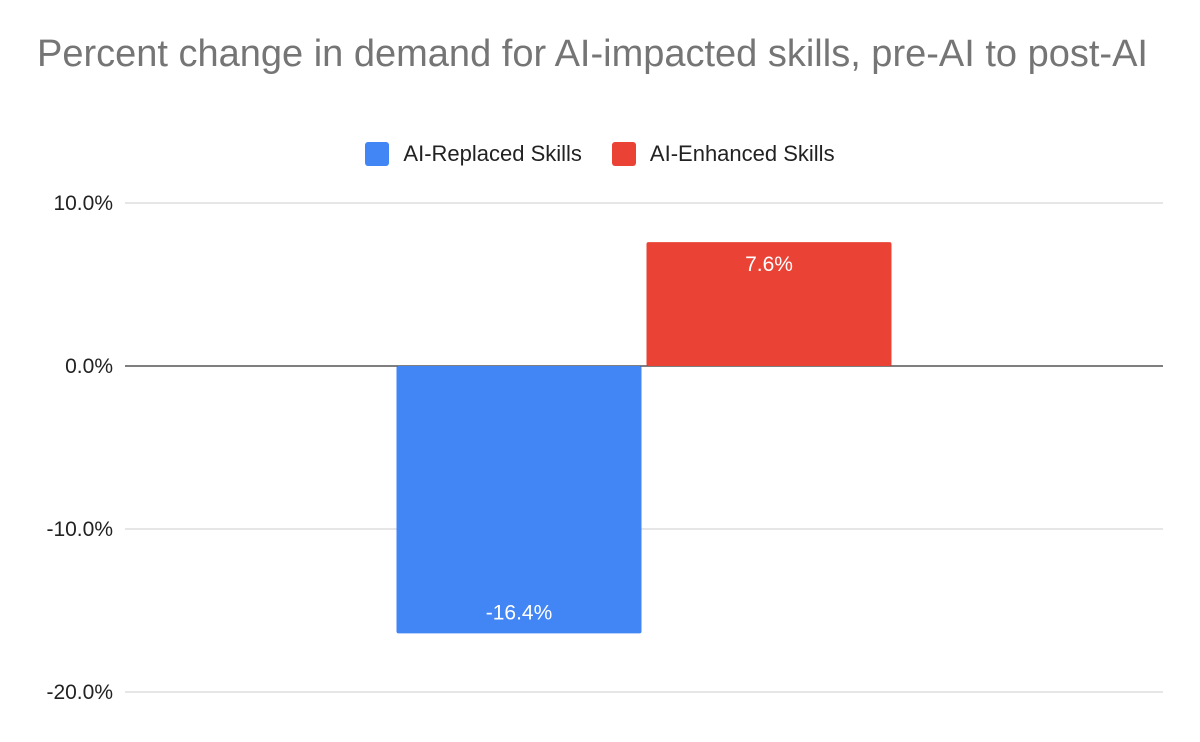 The image size is (1200, 742). Describe the element at coordinates (600, 154) in the screenshot. I see `chart-legend: AI-Replaced Skills AI-Enhanced Skills` at that location.